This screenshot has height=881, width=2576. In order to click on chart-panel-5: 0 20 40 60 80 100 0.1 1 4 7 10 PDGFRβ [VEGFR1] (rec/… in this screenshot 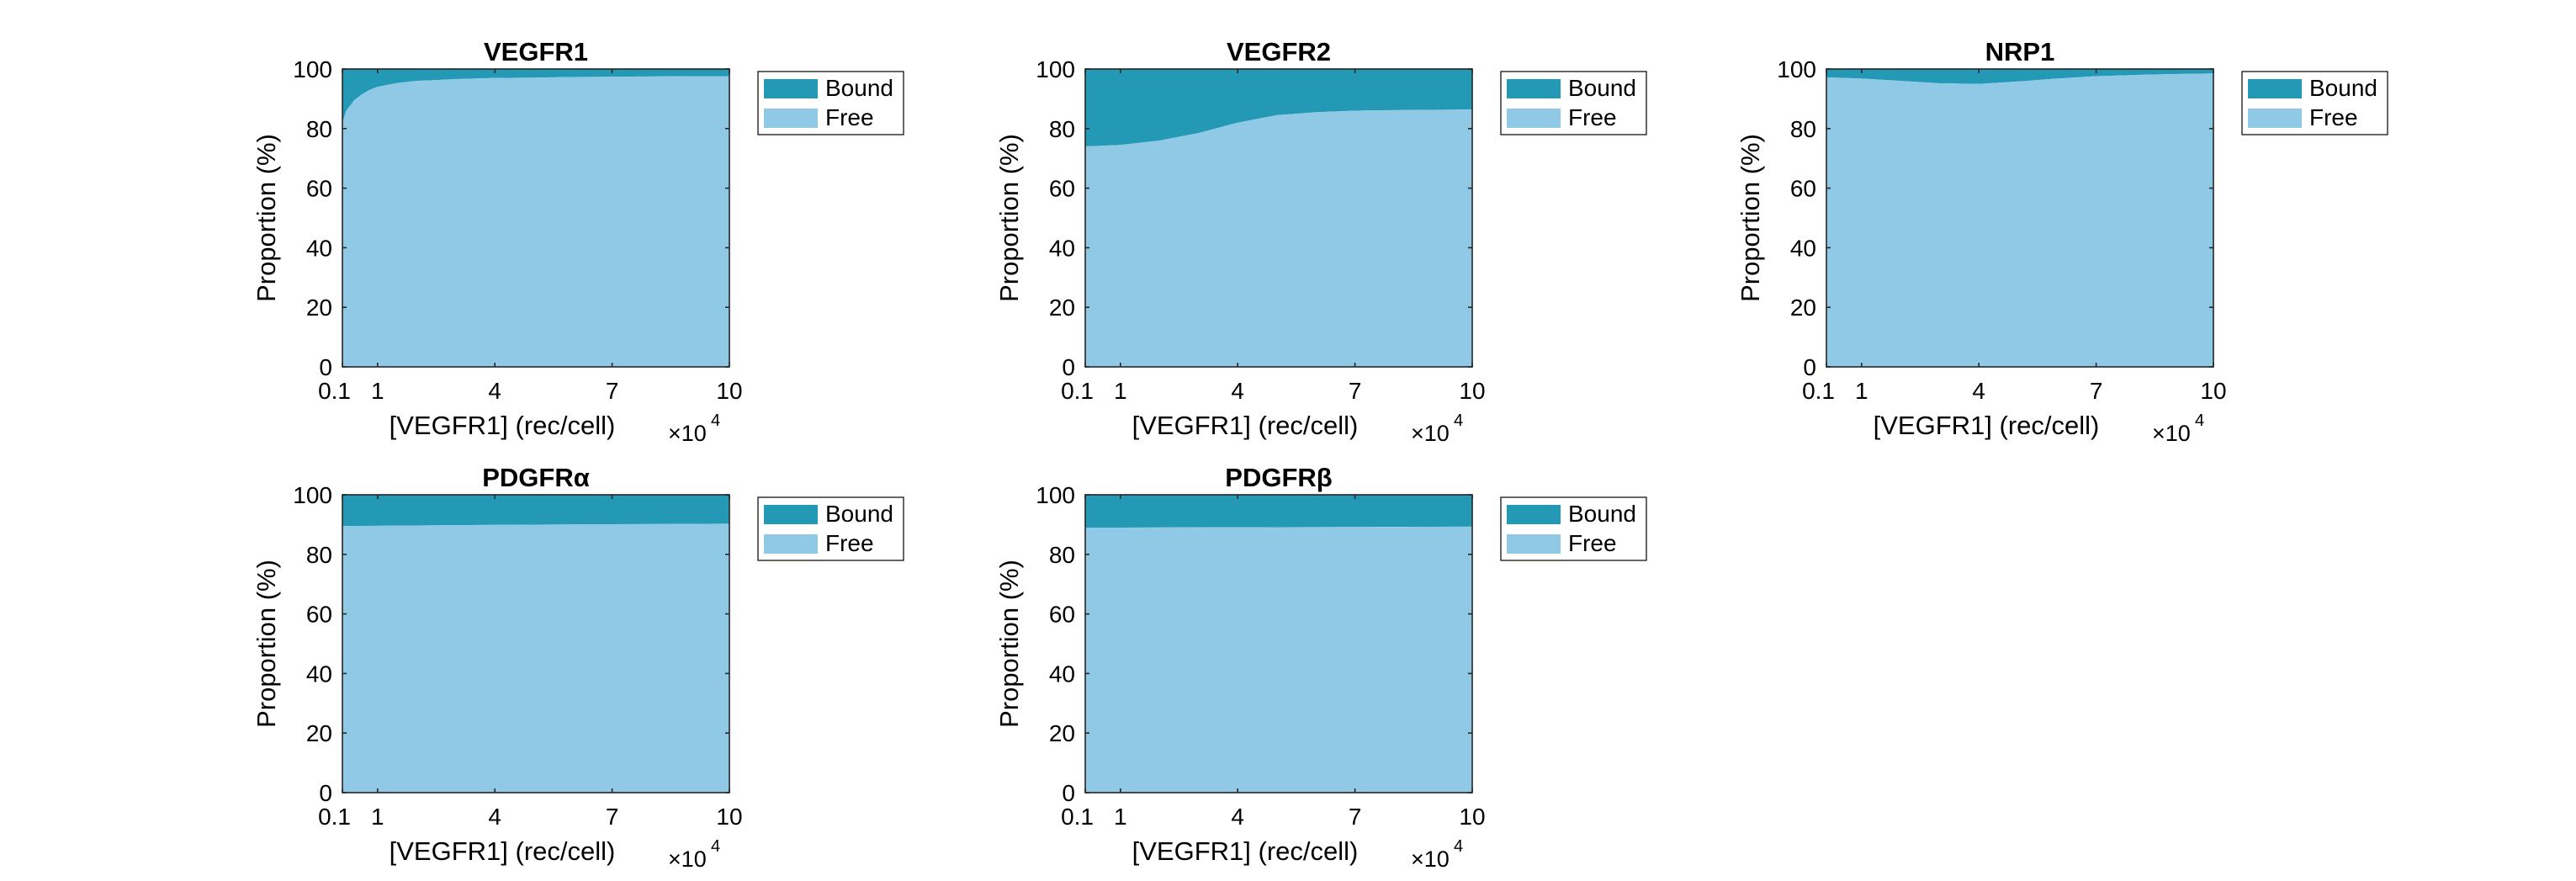, I will do `click(1320, 667)`.